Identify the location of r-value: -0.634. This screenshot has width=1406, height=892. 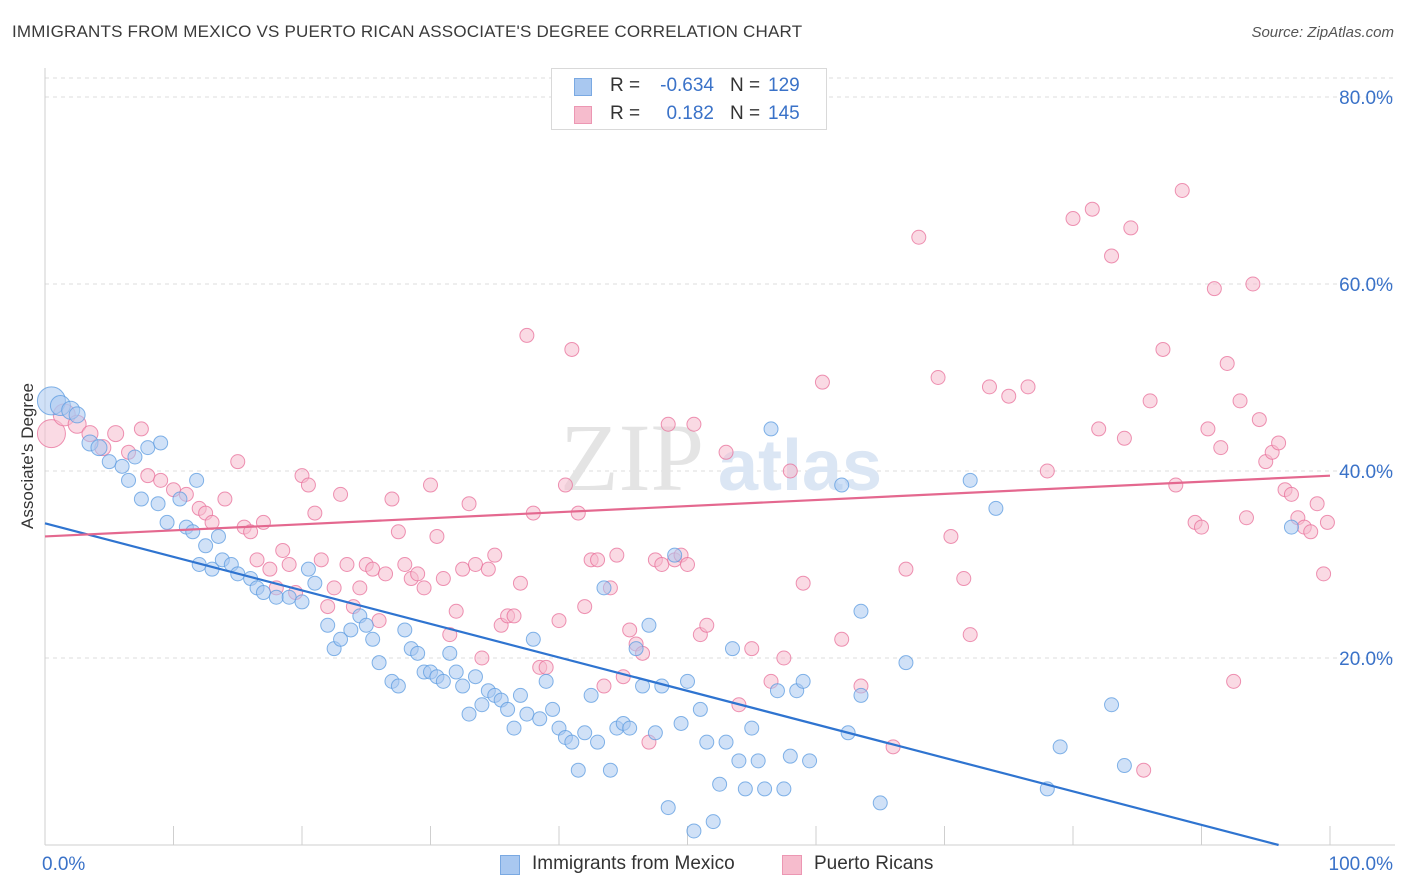
(687, 85).